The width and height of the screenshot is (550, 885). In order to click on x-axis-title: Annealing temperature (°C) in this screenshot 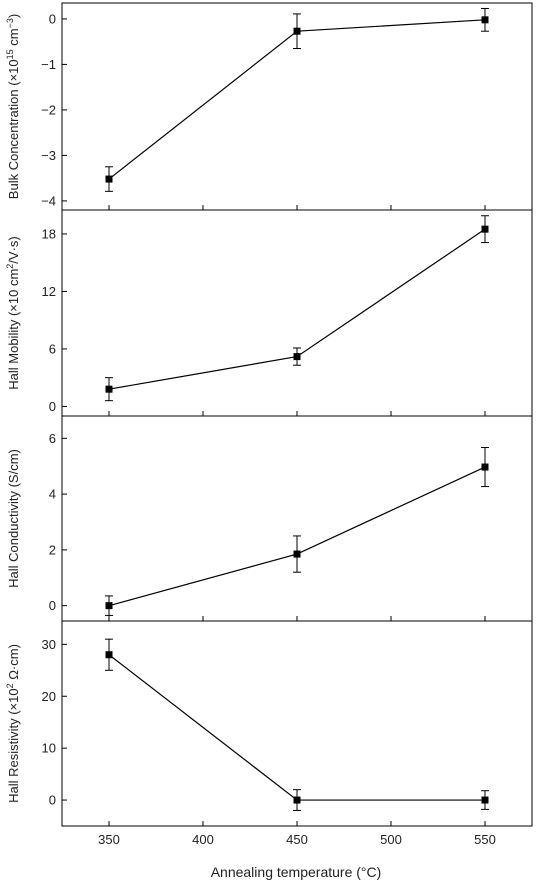, I will do `click(296, 872)`.